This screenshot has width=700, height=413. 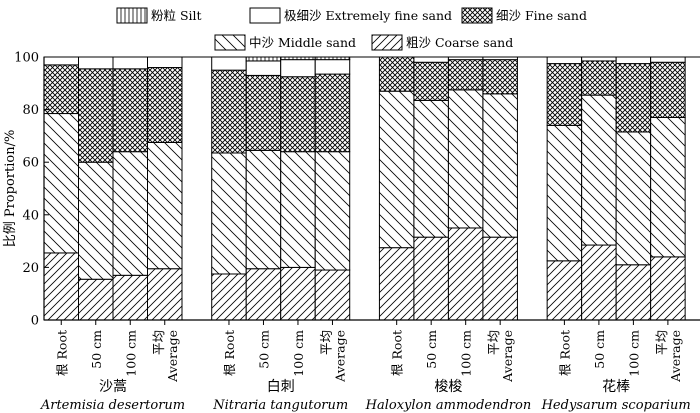 What do you see at coordinates (281, 387) in the screenshot?
I see `group-name-cn: 白刺` at bounding box center [281, 387].